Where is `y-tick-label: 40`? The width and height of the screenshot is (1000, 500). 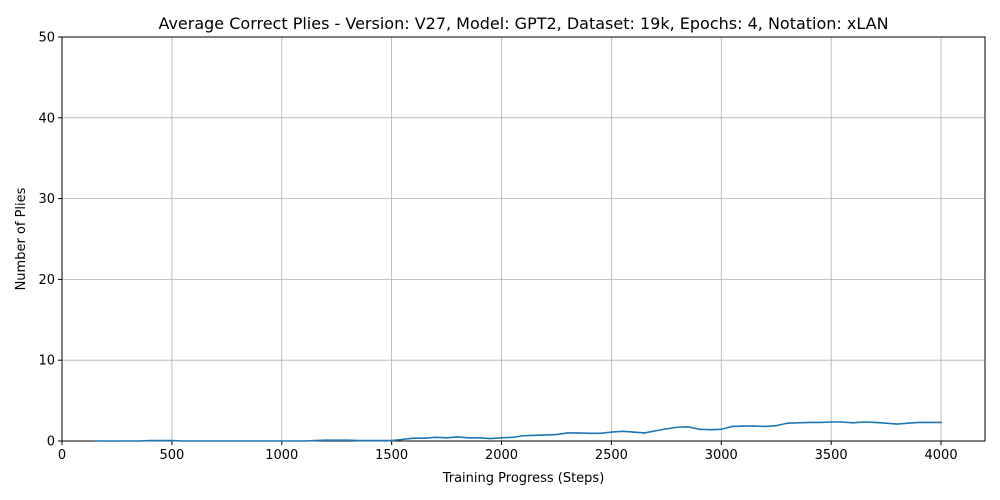
y-tick-label: 40 is located at coordinates (46, 118).